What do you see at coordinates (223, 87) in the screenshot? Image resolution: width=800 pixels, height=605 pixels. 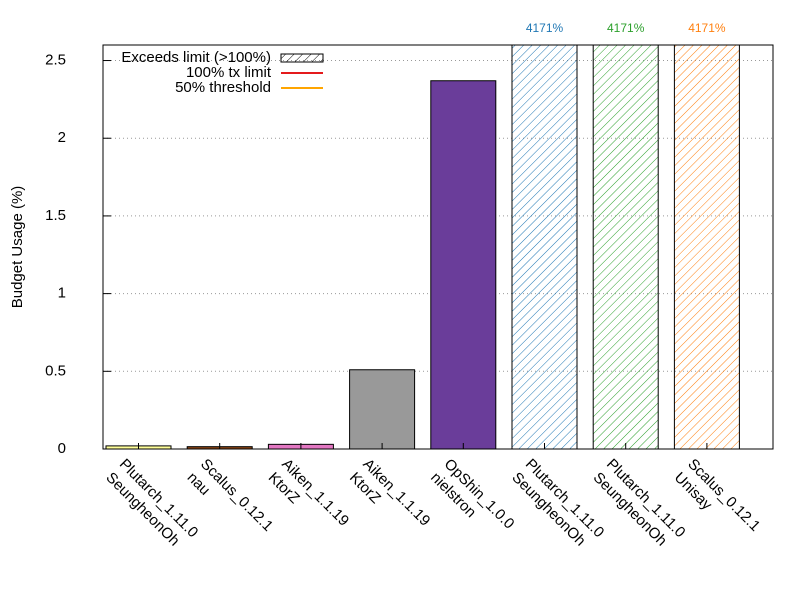 I see `legend-label: 50% threshold` at bounding box center [223, 87].